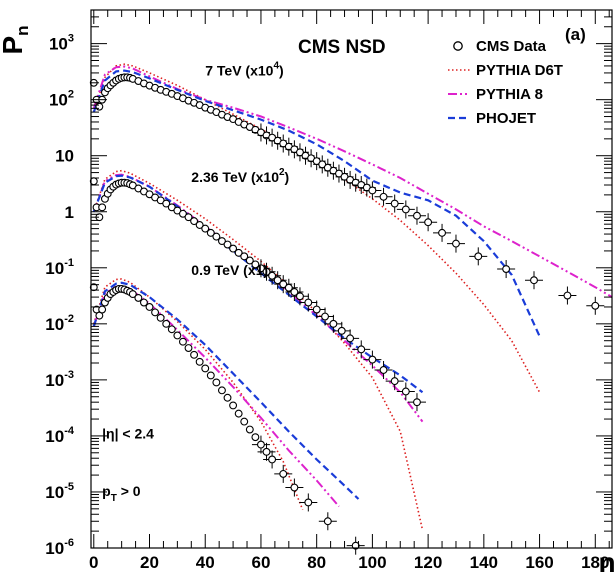  Describe the element at coordinates (575, 34) in the screenshot. I see `panel-tag: (a)` at that location.